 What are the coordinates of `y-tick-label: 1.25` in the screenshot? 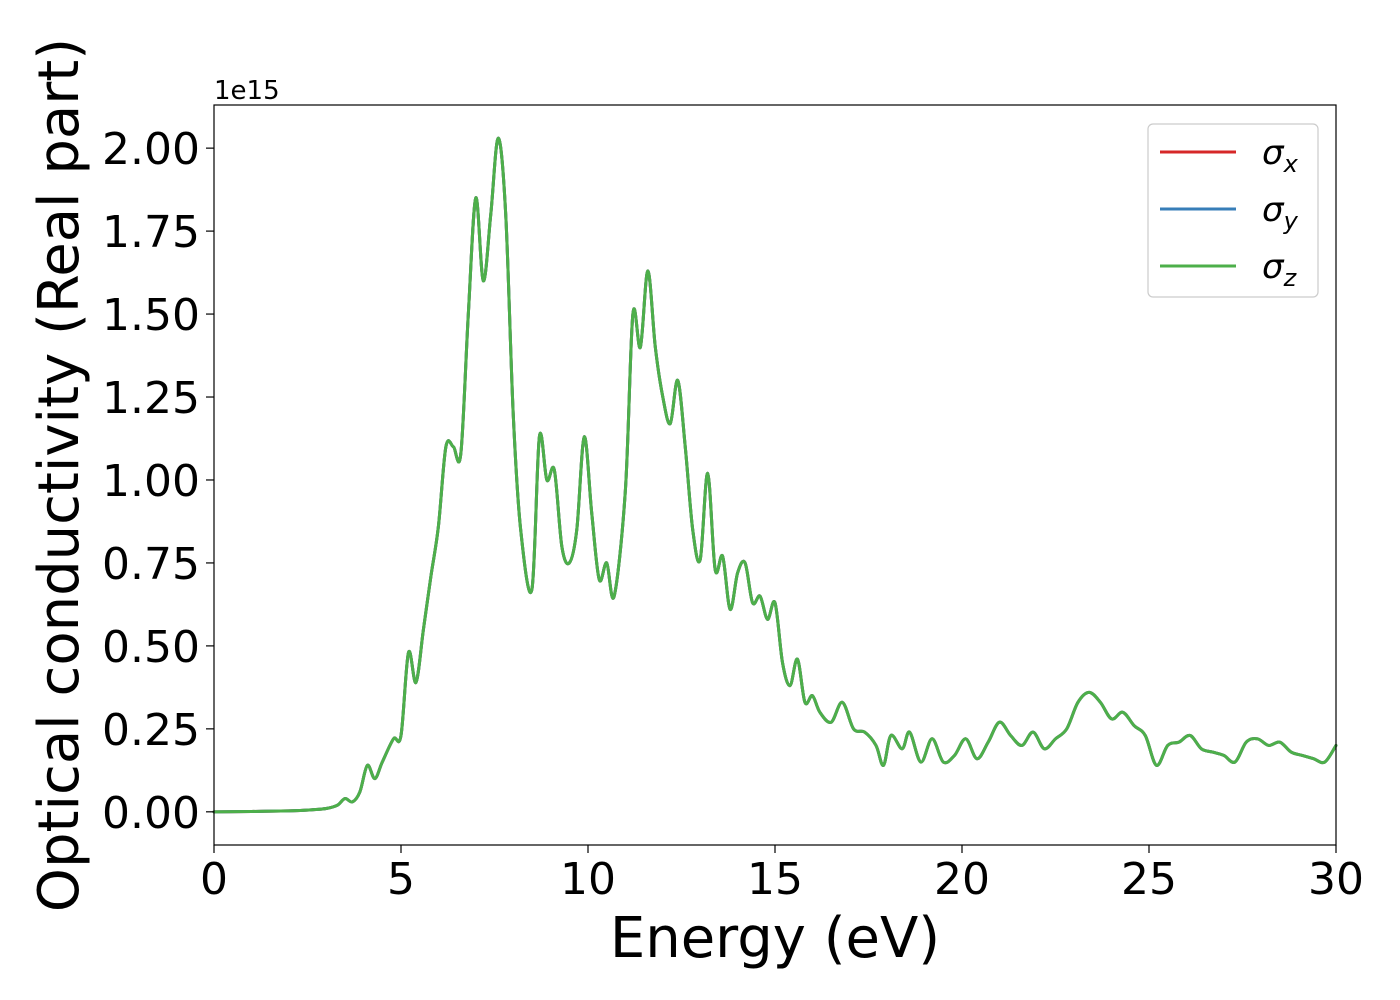 It's located at (151, 398).